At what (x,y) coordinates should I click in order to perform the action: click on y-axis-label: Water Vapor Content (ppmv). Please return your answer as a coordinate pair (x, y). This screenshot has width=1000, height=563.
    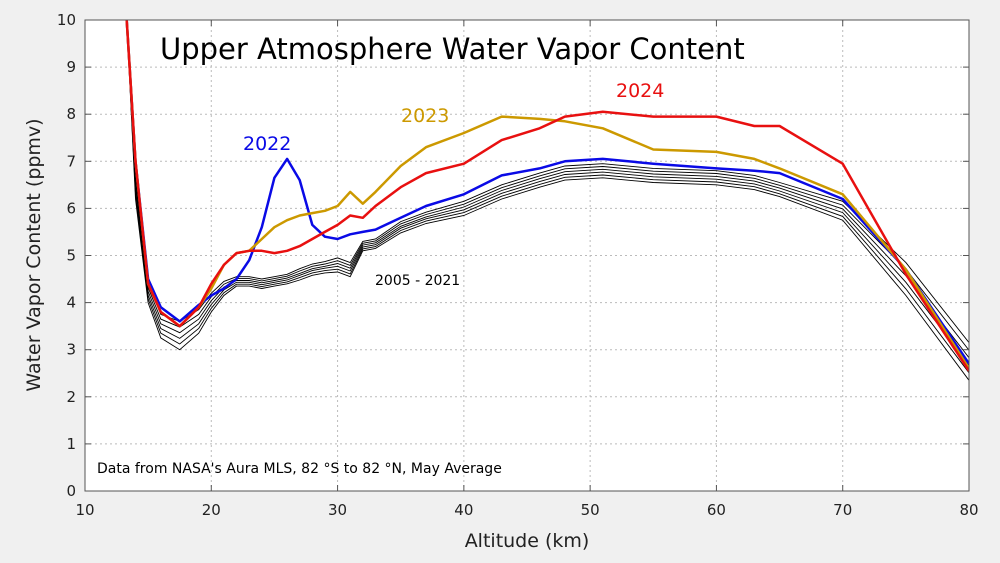
    Looking at the image, I should click on (34, 254).